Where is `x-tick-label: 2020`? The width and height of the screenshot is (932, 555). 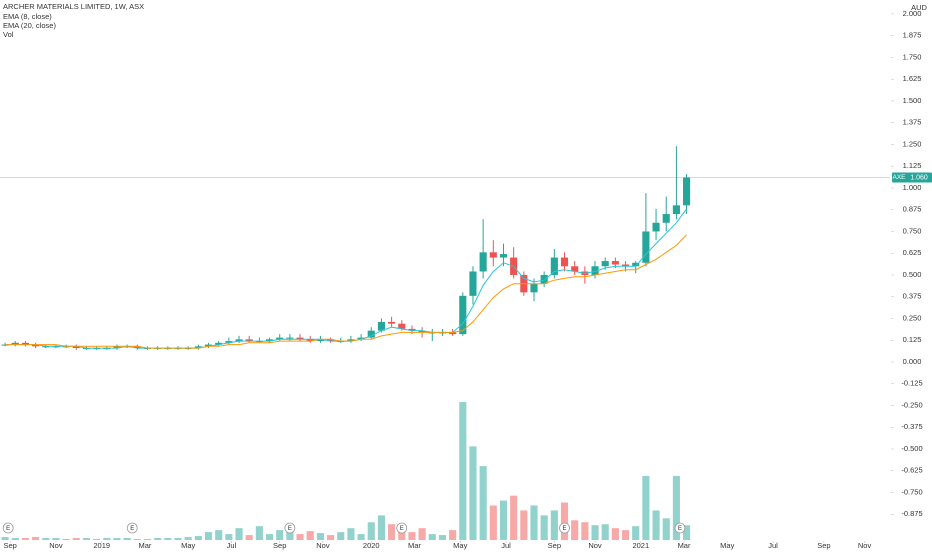
x-tick-label: 2020 is located at coordinates (371, 545).